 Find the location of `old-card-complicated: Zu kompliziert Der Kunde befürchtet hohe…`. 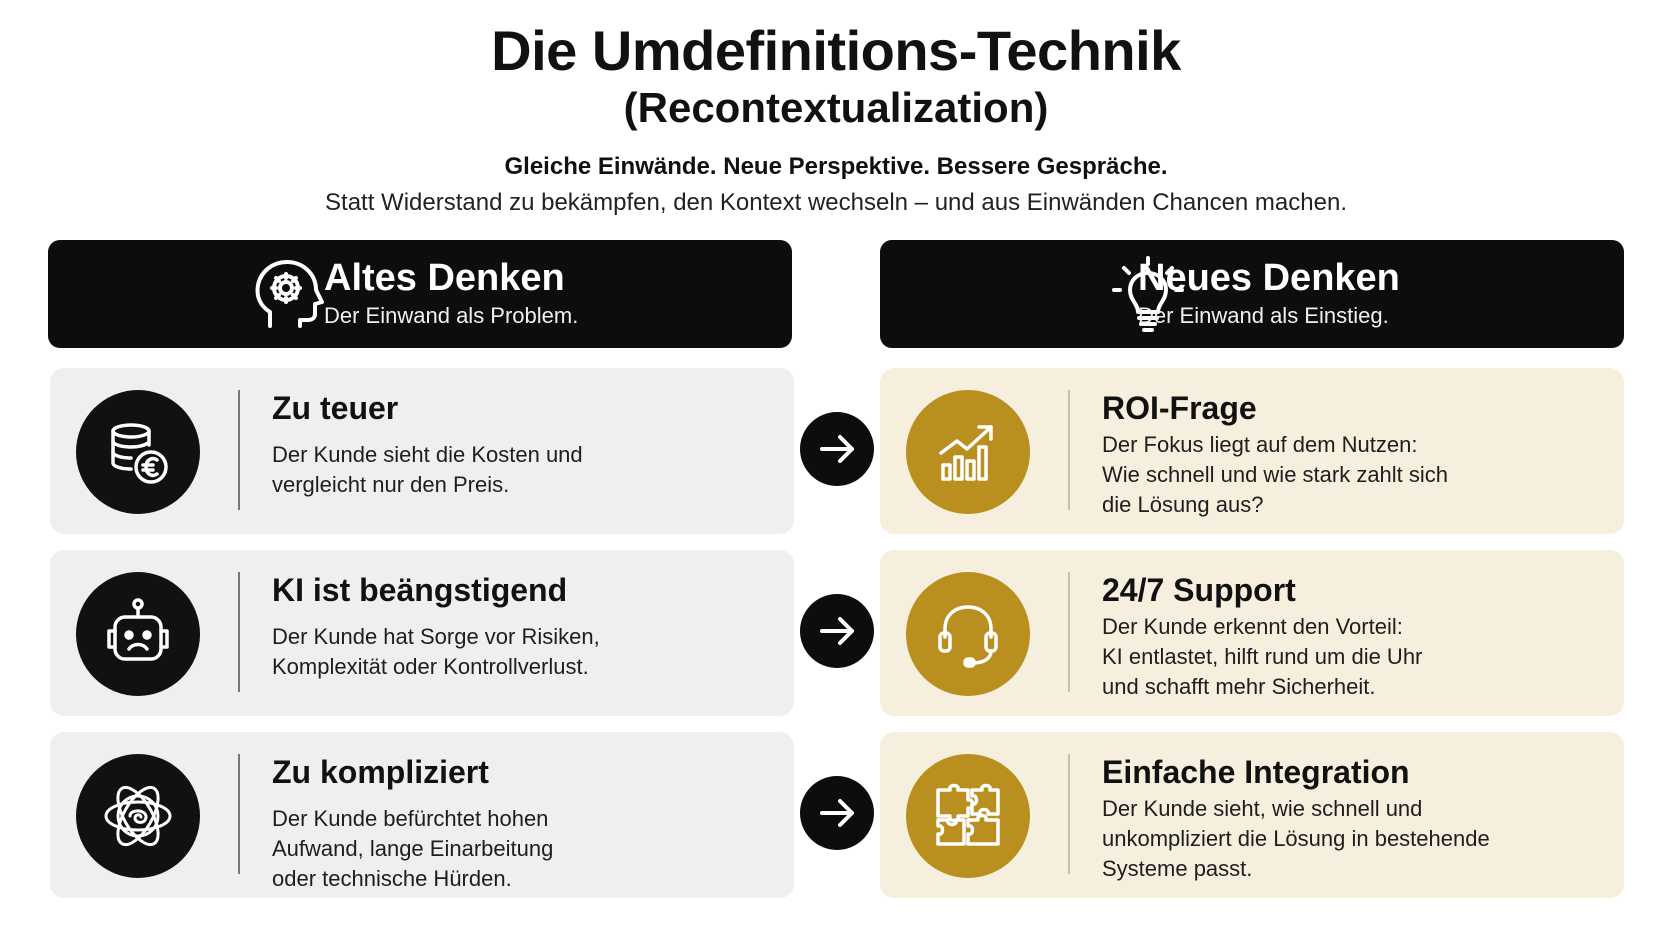

old-card-complicated: Zu kompliziert Der Kunde befürchtet hohe… is located at coordinates (422, 815).